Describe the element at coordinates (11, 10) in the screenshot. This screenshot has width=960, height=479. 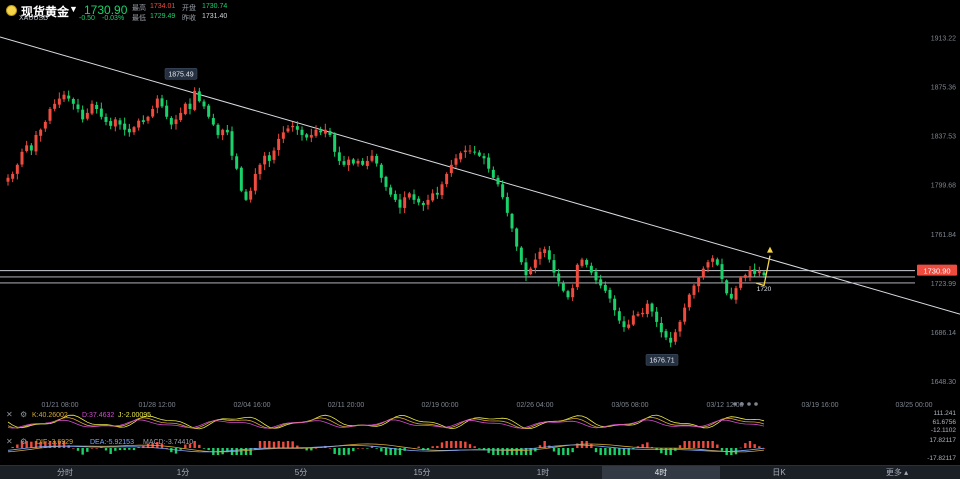
I see `gold-coin-icon` at that location.